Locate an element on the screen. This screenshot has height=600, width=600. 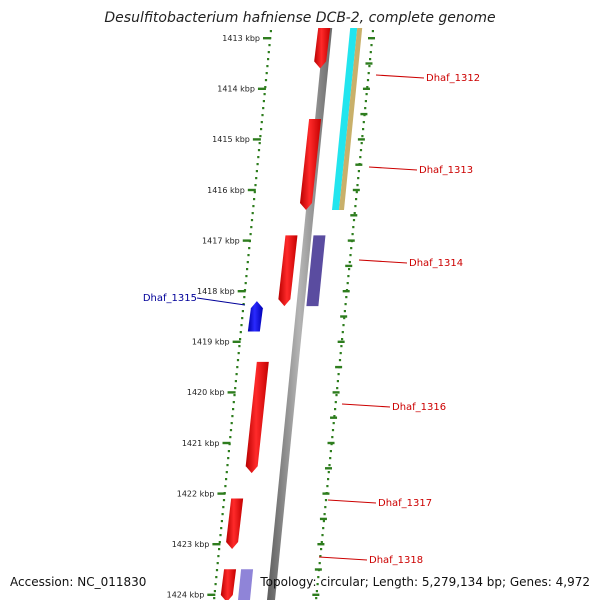
gene-label-dhaf-1312: Dhaf_1312 is located at coordinates (453, 78).